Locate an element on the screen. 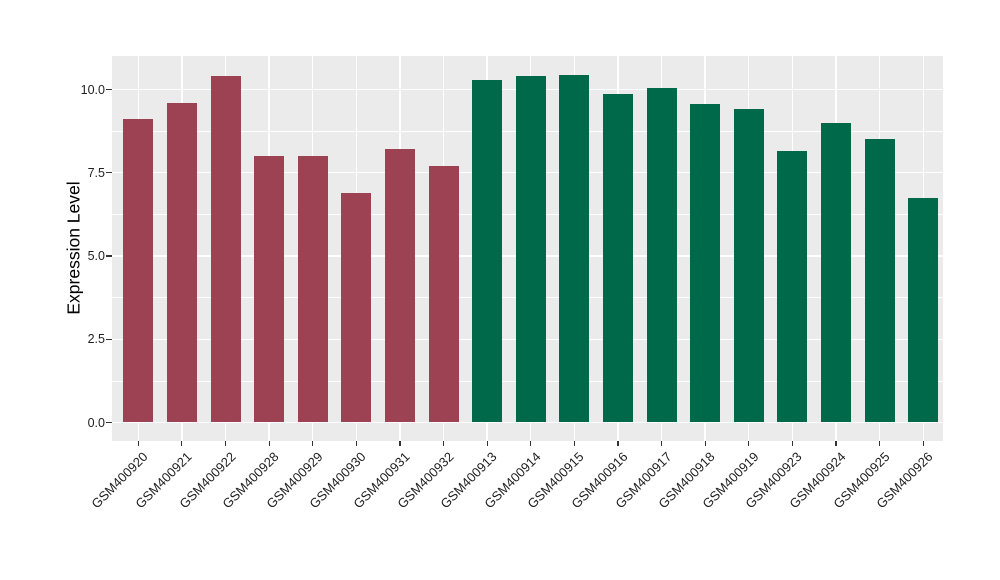 This screenshot has width=1000, height=580. x-tick-label: GSM400916 is located at coordinates (599, 480).